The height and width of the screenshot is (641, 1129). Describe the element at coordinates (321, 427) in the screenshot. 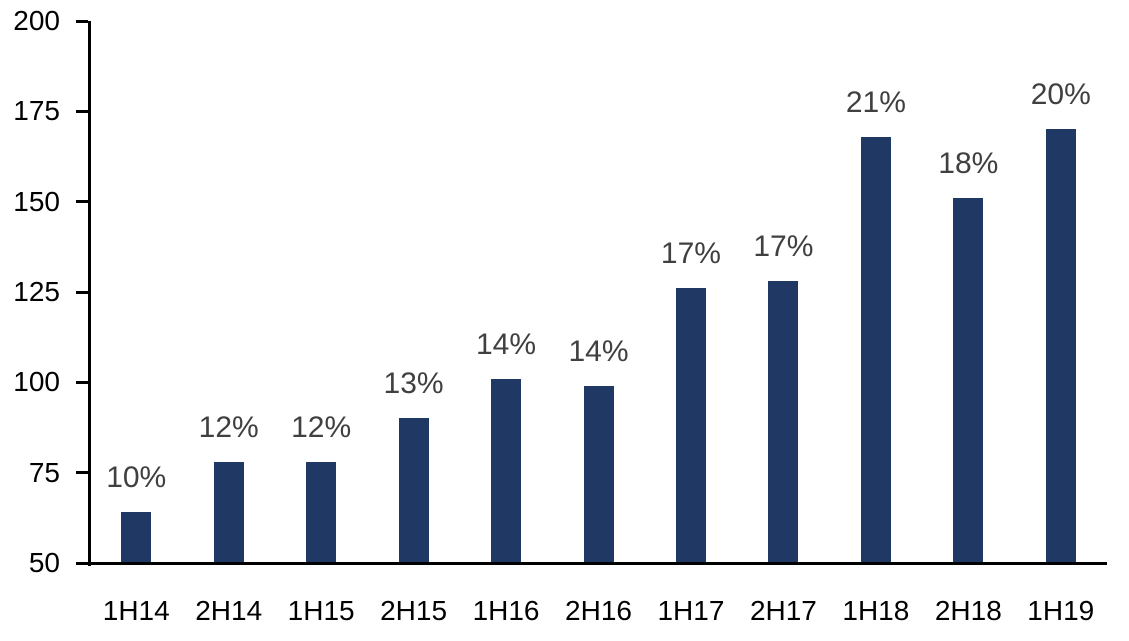

I see `bar-value-label-1H15: 12%` at that location.